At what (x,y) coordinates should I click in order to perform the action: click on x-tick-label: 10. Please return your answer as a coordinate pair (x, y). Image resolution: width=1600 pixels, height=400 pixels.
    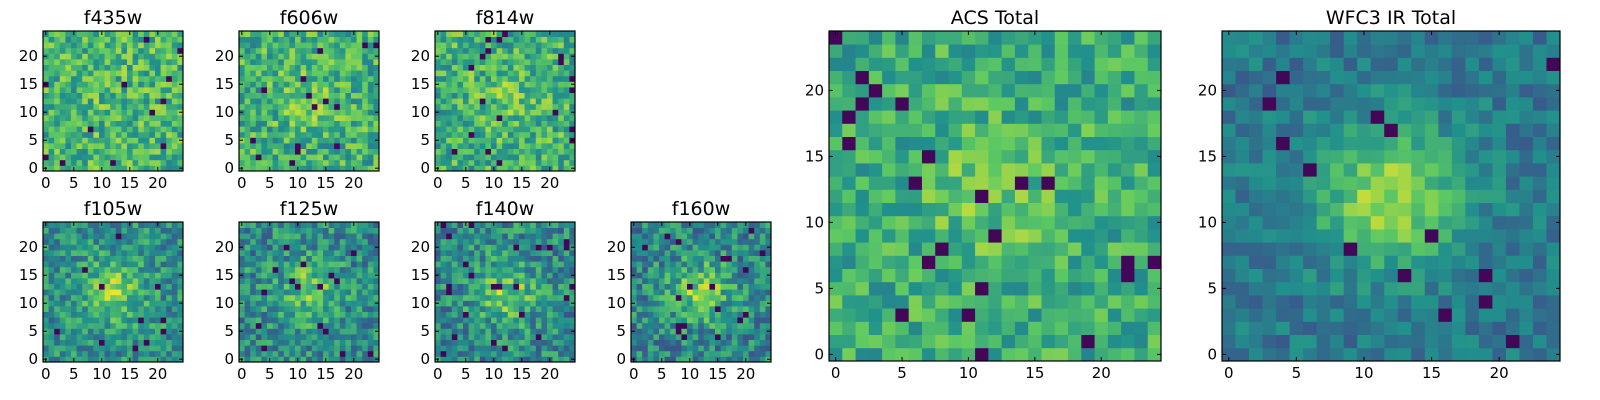
    Looking at the image, I should click on (297, 374).